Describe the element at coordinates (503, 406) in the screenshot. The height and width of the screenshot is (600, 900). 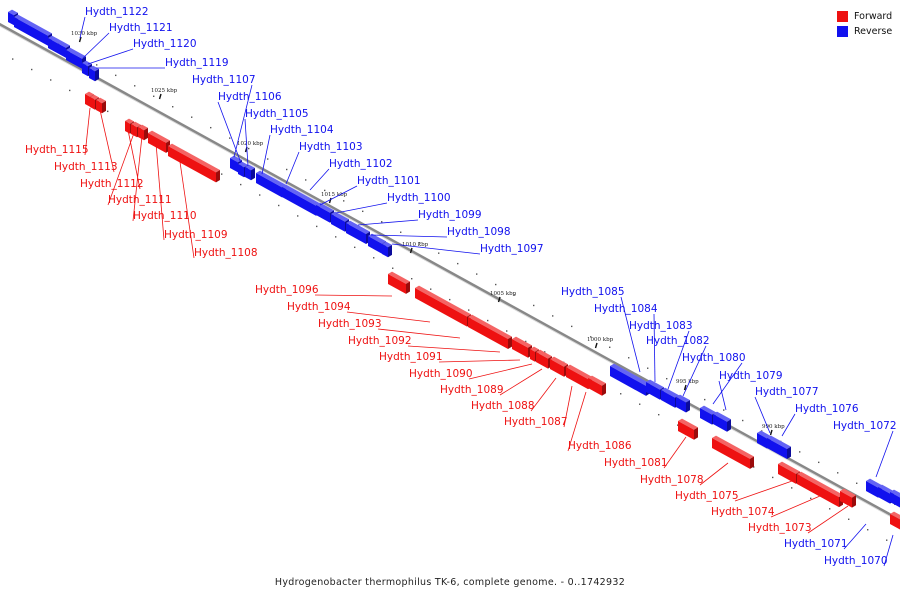
I see `gene-label: Hydth_1088` at that location.